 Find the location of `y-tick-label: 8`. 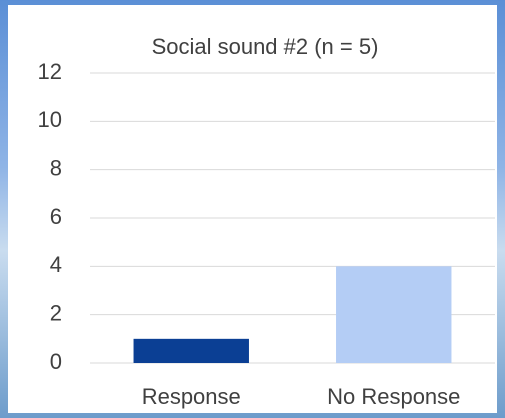

y-tick-label: 8 is located at coordinates (56, 167).